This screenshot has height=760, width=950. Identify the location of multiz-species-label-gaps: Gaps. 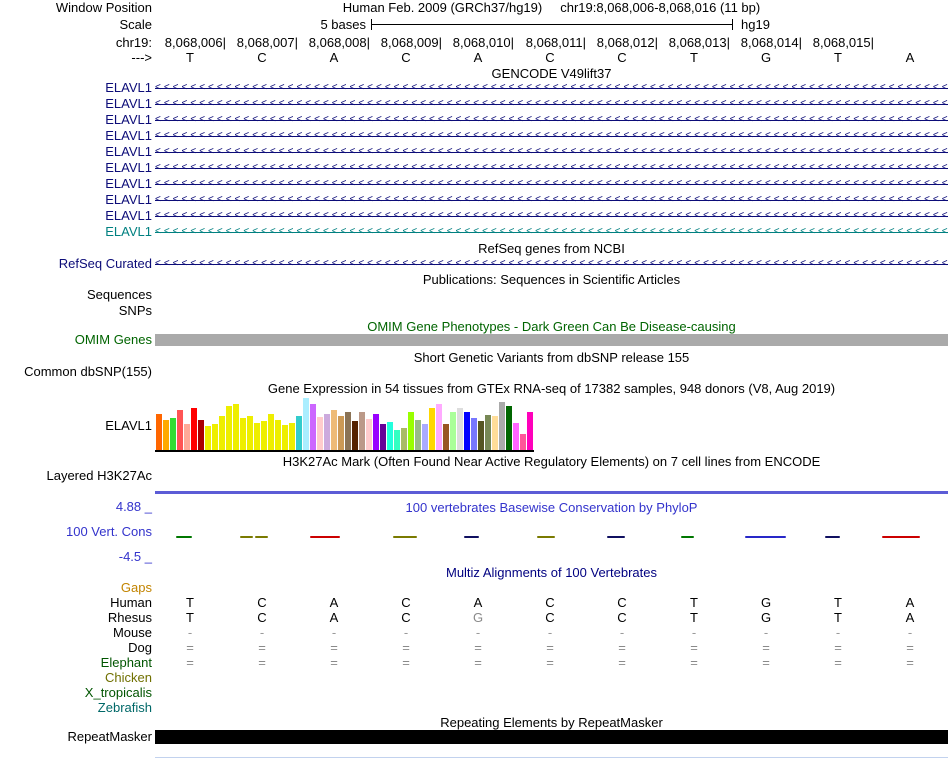
(136, 587).